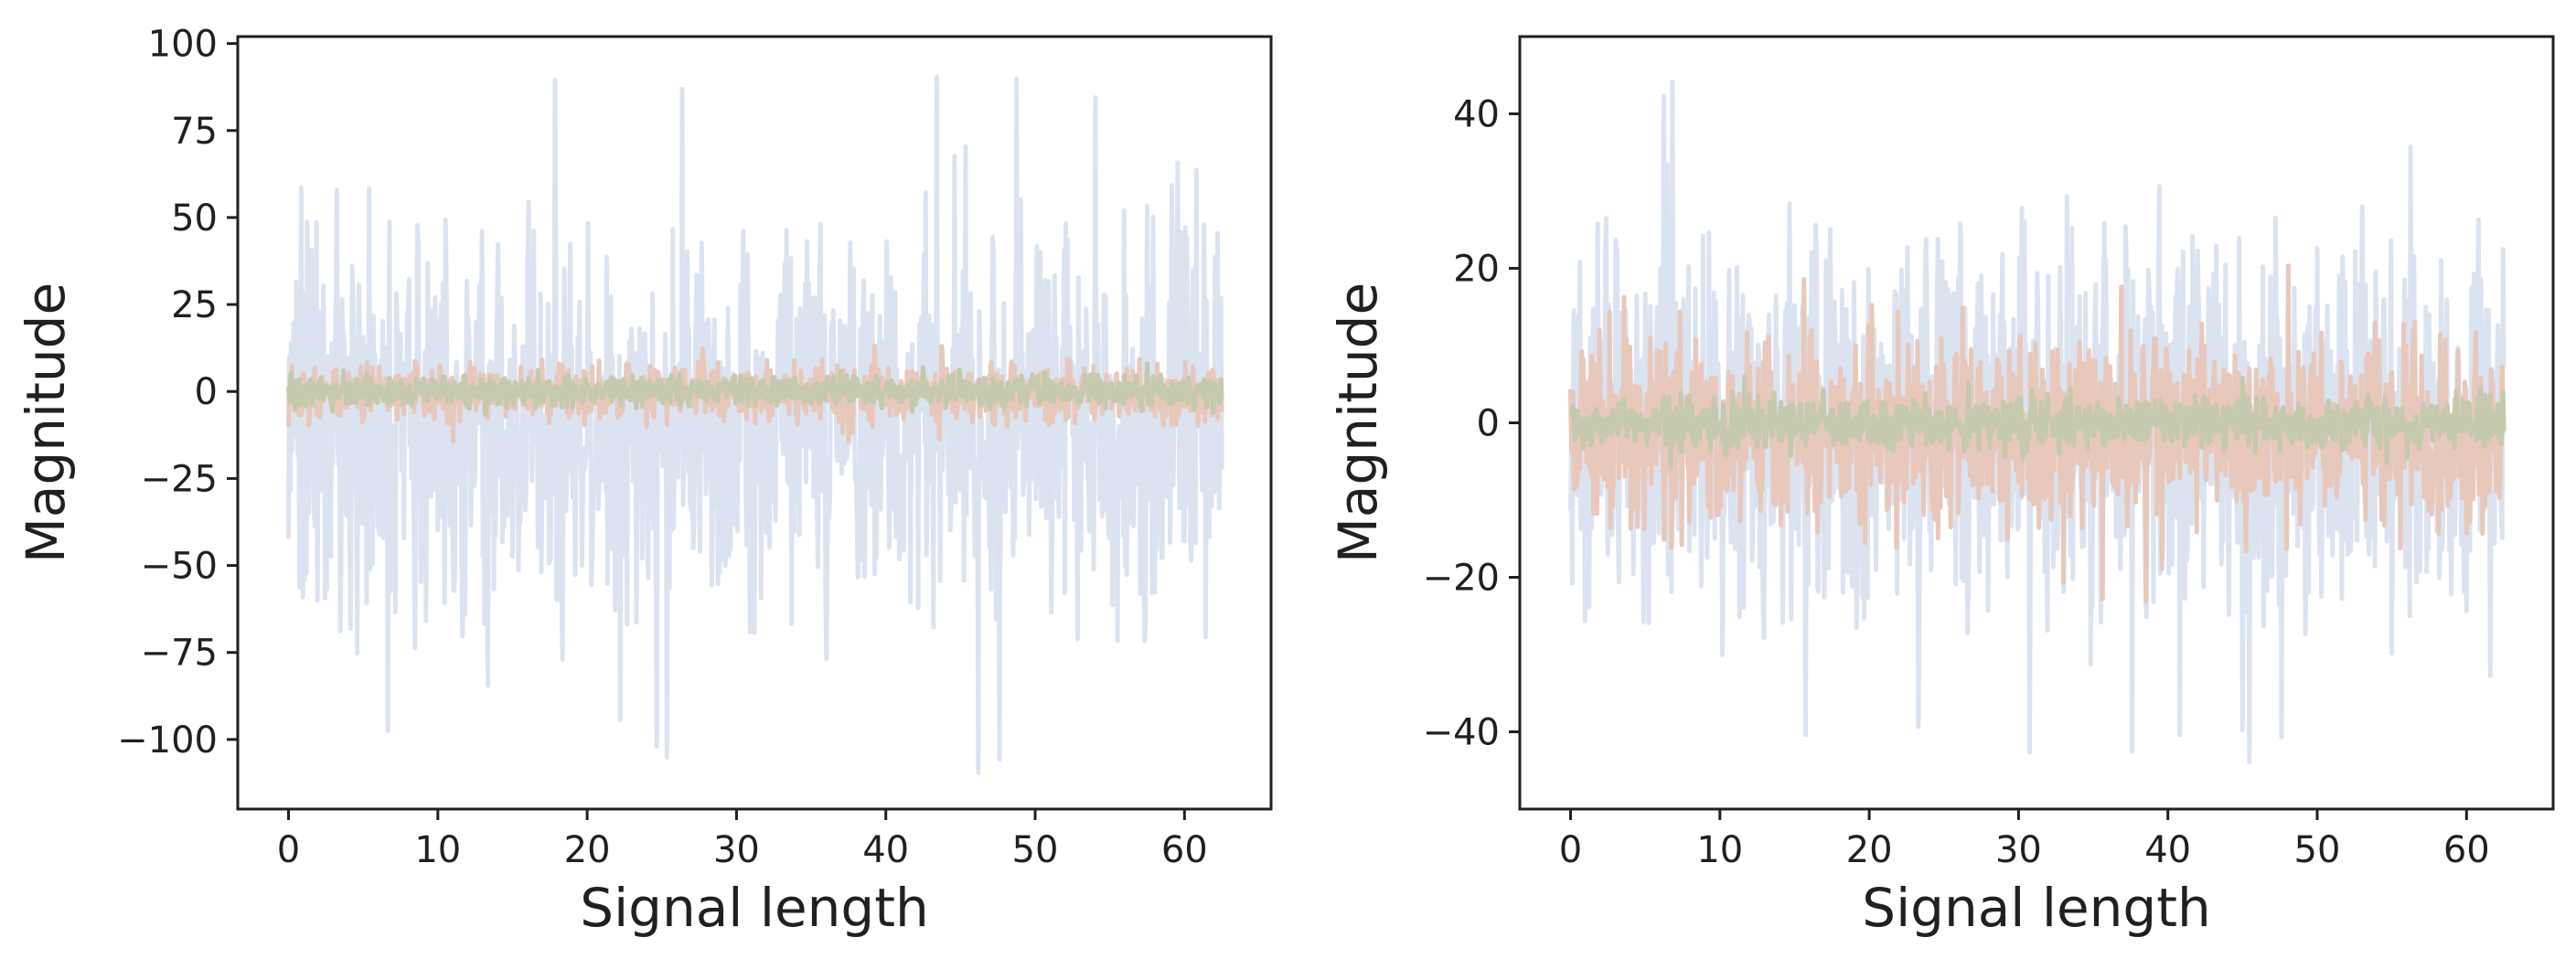 The height and width of the screenshot is (959, 2576). I want to click on y-tick-label: −25, so click(179, 479).